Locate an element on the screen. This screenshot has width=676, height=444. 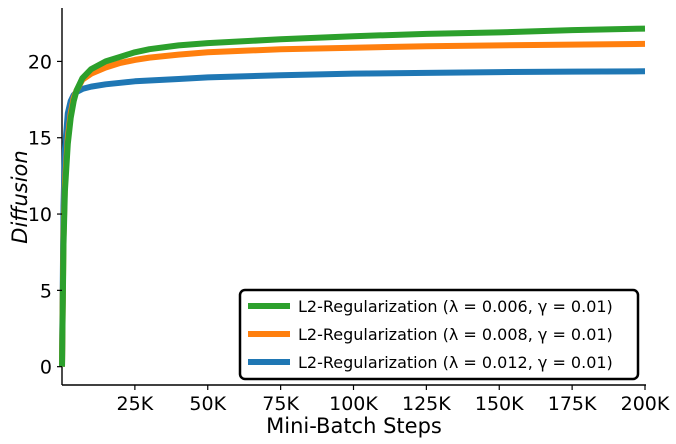
x-axis-label: Mini-Batch Steps is located at coordinates (354, 426).